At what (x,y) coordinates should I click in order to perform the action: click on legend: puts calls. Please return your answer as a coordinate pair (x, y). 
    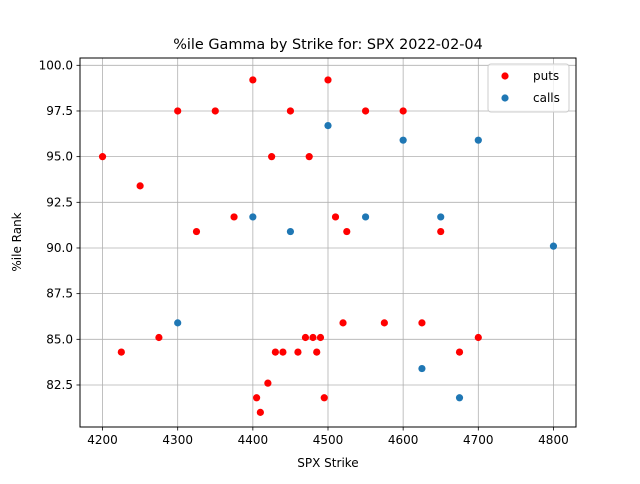
    Looking at the image, I should click on (528, 88).